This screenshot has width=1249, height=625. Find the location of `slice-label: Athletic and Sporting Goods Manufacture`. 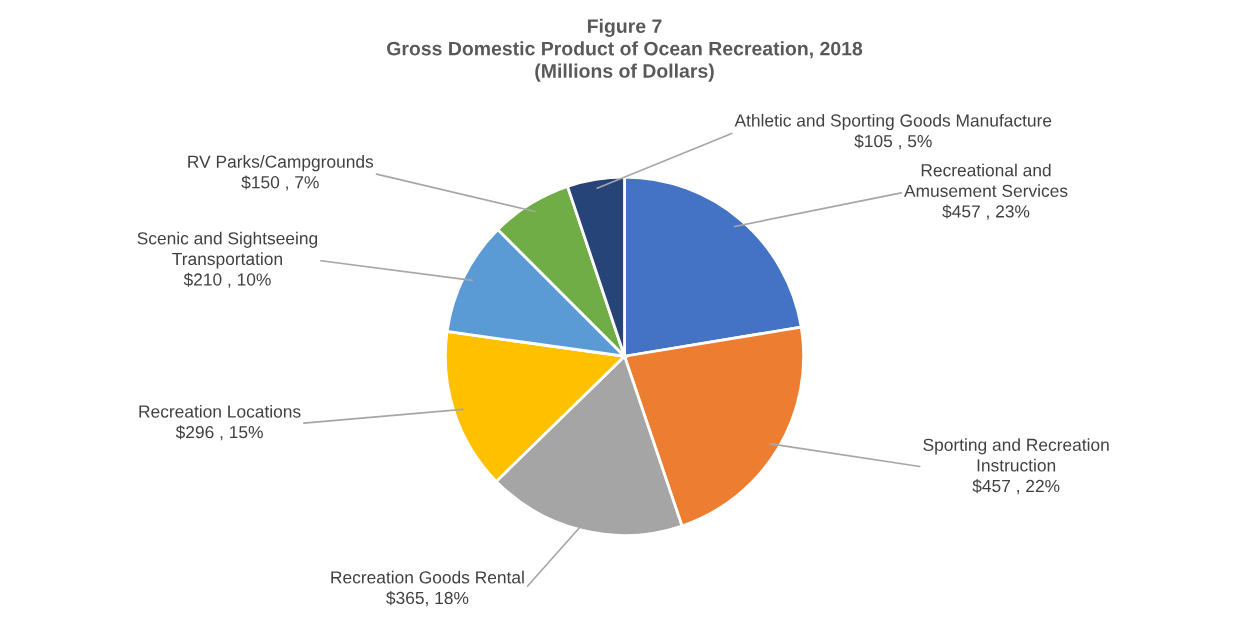

slice-label: Athletic and Sporting Goods Manufacture is located at coordinates (893, 122).